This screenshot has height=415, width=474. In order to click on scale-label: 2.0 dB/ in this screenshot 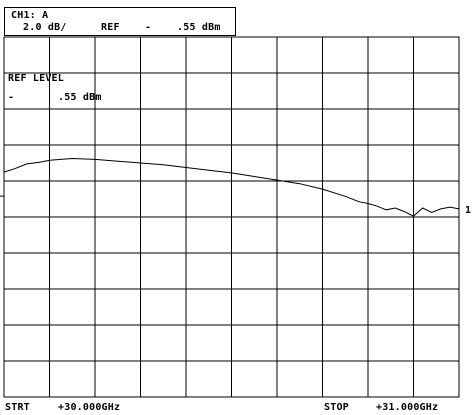, I will do `click(45, 27)`.